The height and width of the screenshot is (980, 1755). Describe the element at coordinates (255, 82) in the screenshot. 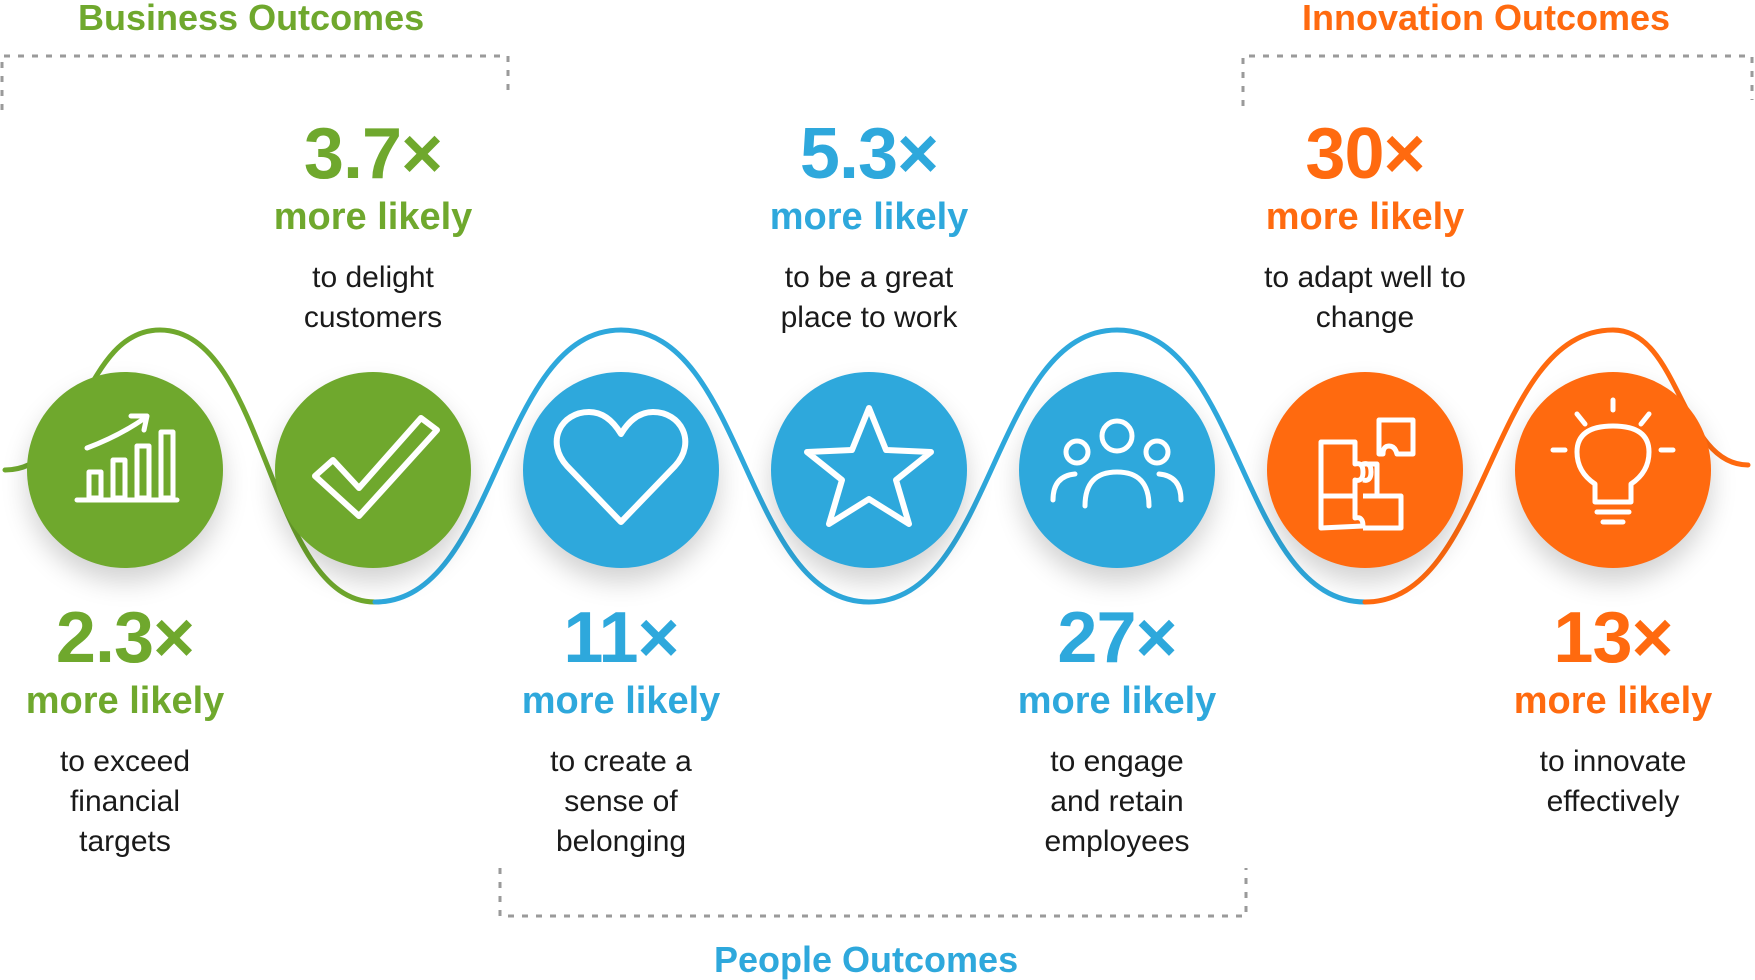

I see `business-bracket` at that location.